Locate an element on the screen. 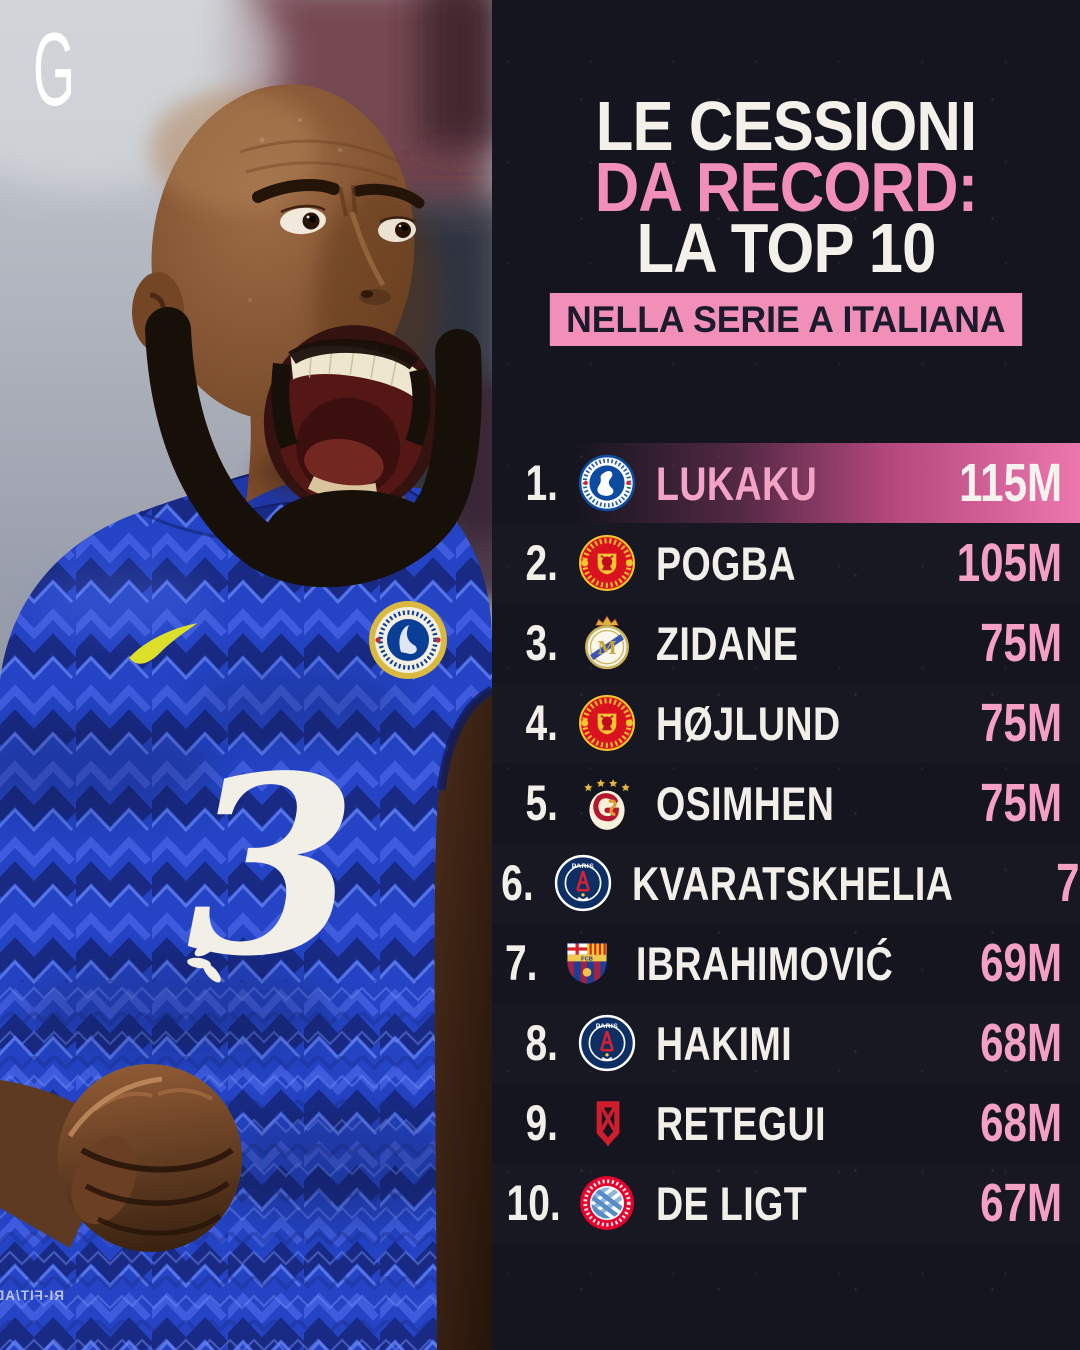 The width and height of the screenshot is (1080, 1350). sponsor-three-text: 3 is located at coordinates (272, 866).